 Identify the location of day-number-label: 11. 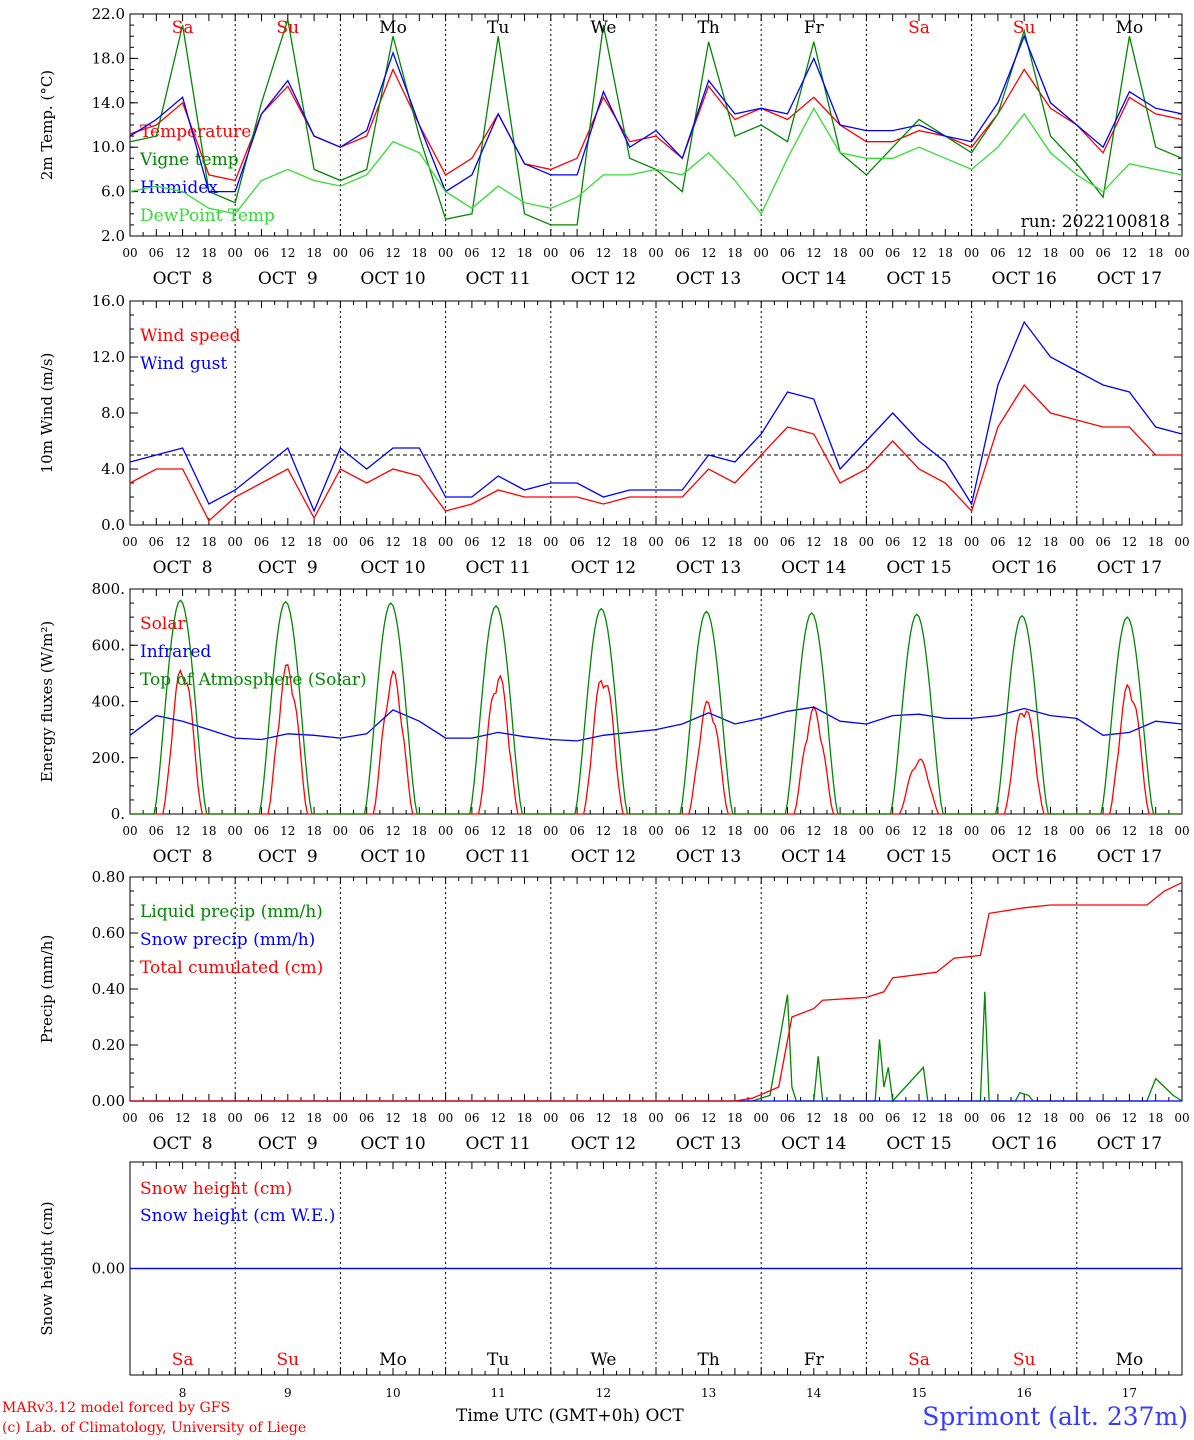
(498, 1393).